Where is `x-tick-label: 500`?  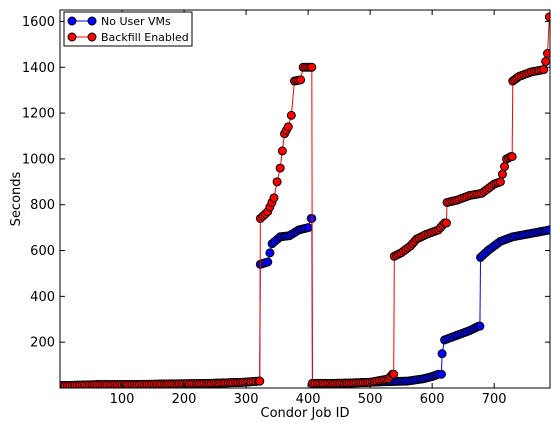 x-tick-label: 500 is located at coordinates (370, 399).